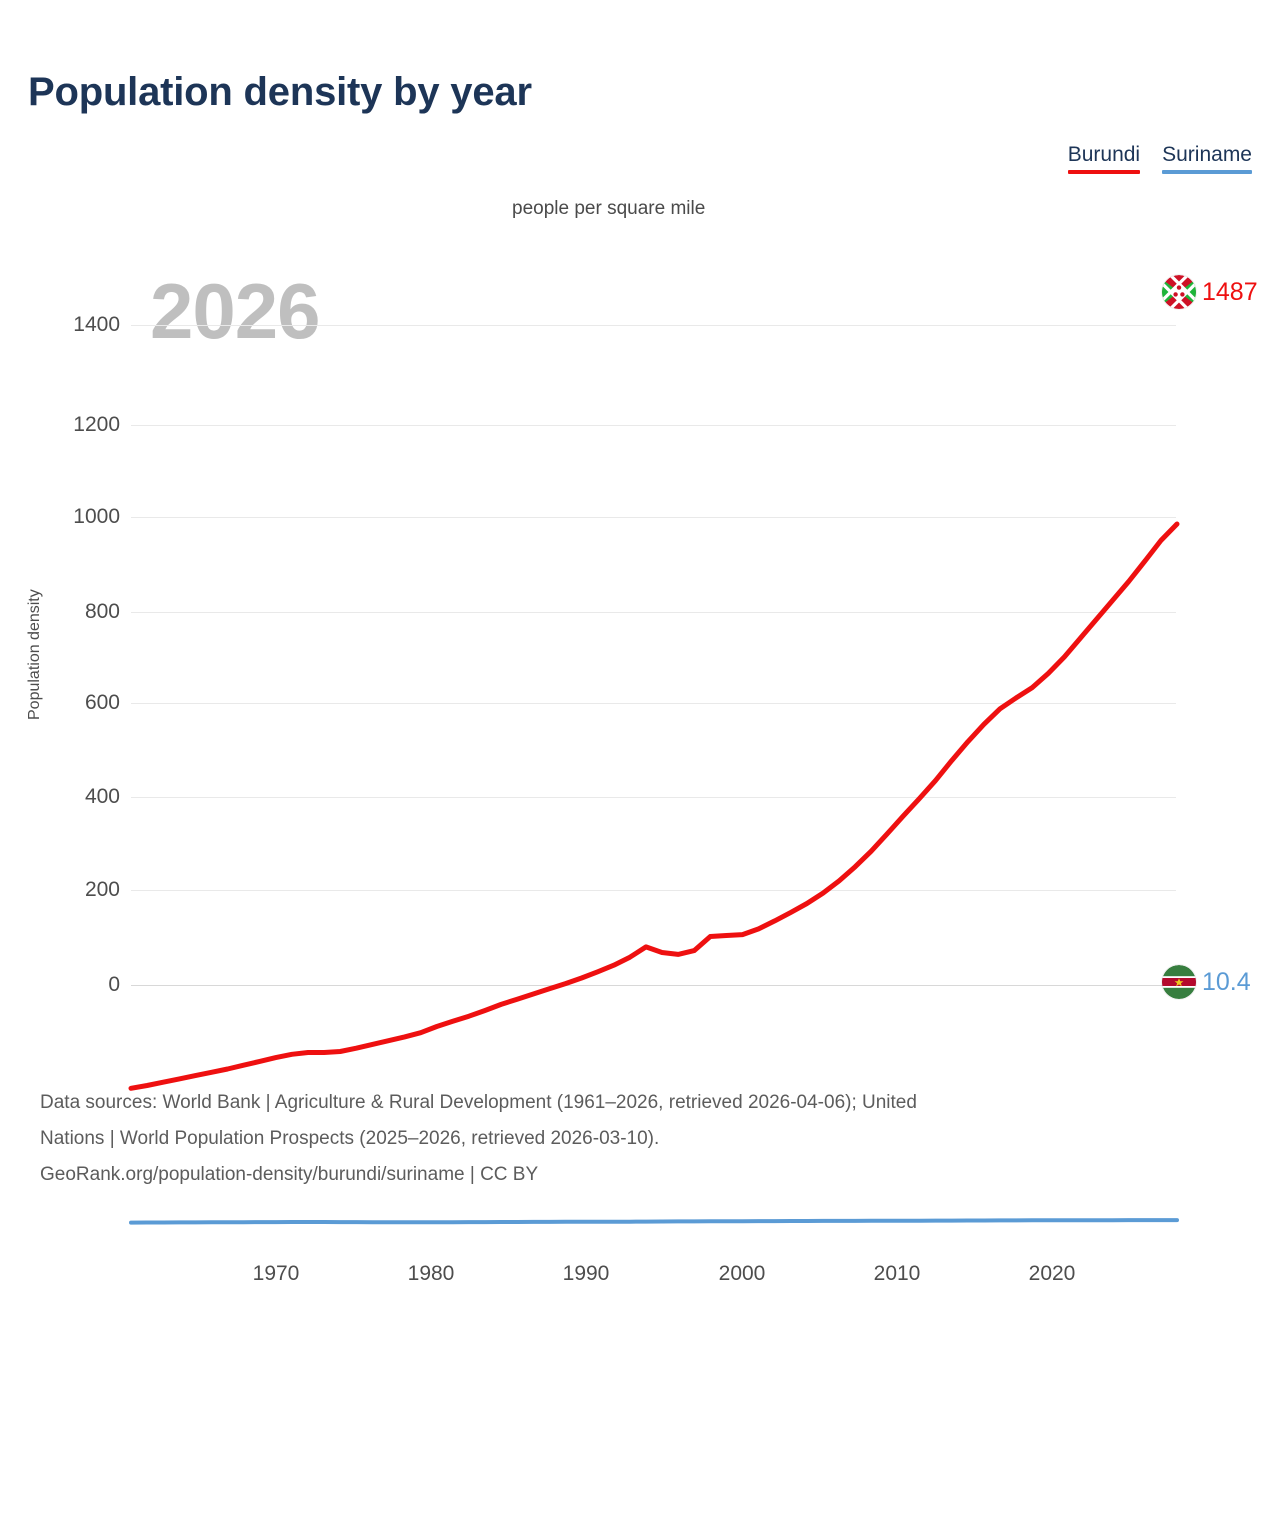  What do you see at coordinates (102, 889) in the screenshot?
I see `y-tick-200: 200` at bounding box center [102, 889].